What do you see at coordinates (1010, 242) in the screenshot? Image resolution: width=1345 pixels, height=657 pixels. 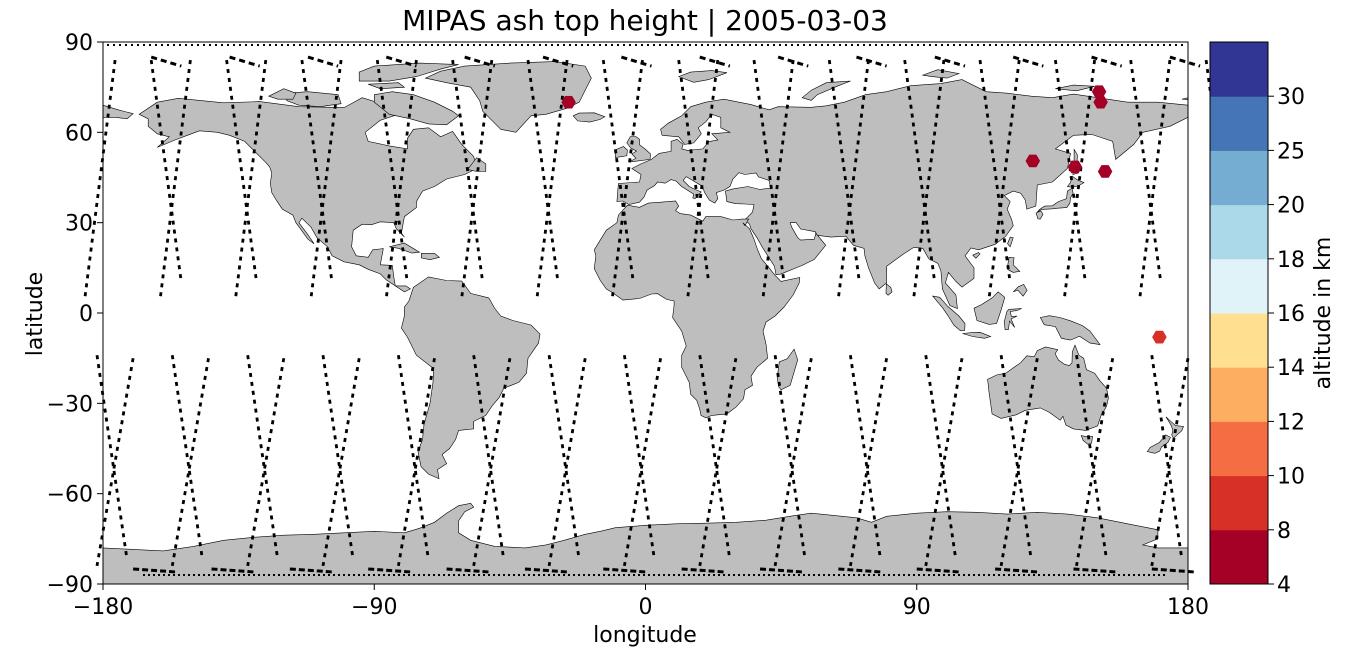 I see `land-taiwan` at bounding box center [1010, 242].